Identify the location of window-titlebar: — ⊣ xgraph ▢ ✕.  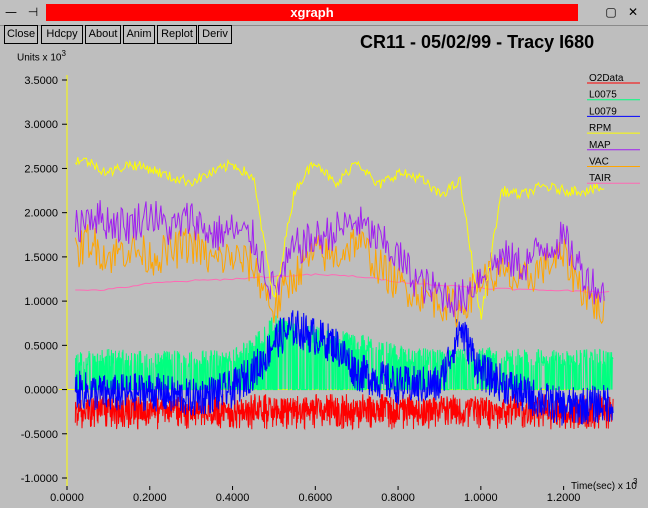
(324, 13).